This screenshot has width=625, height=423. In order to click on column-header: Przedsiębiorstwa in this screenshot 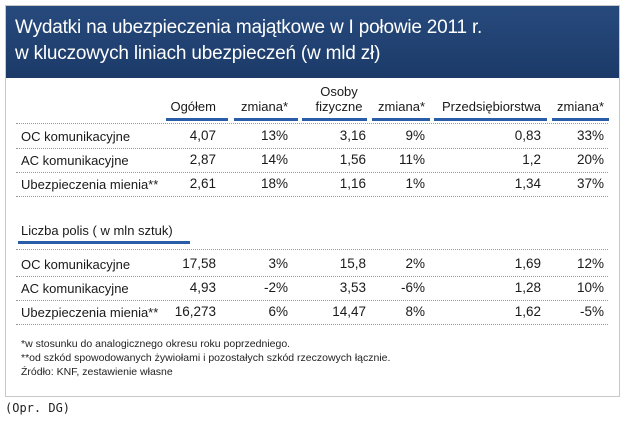, I will do `click(491, 106)`.